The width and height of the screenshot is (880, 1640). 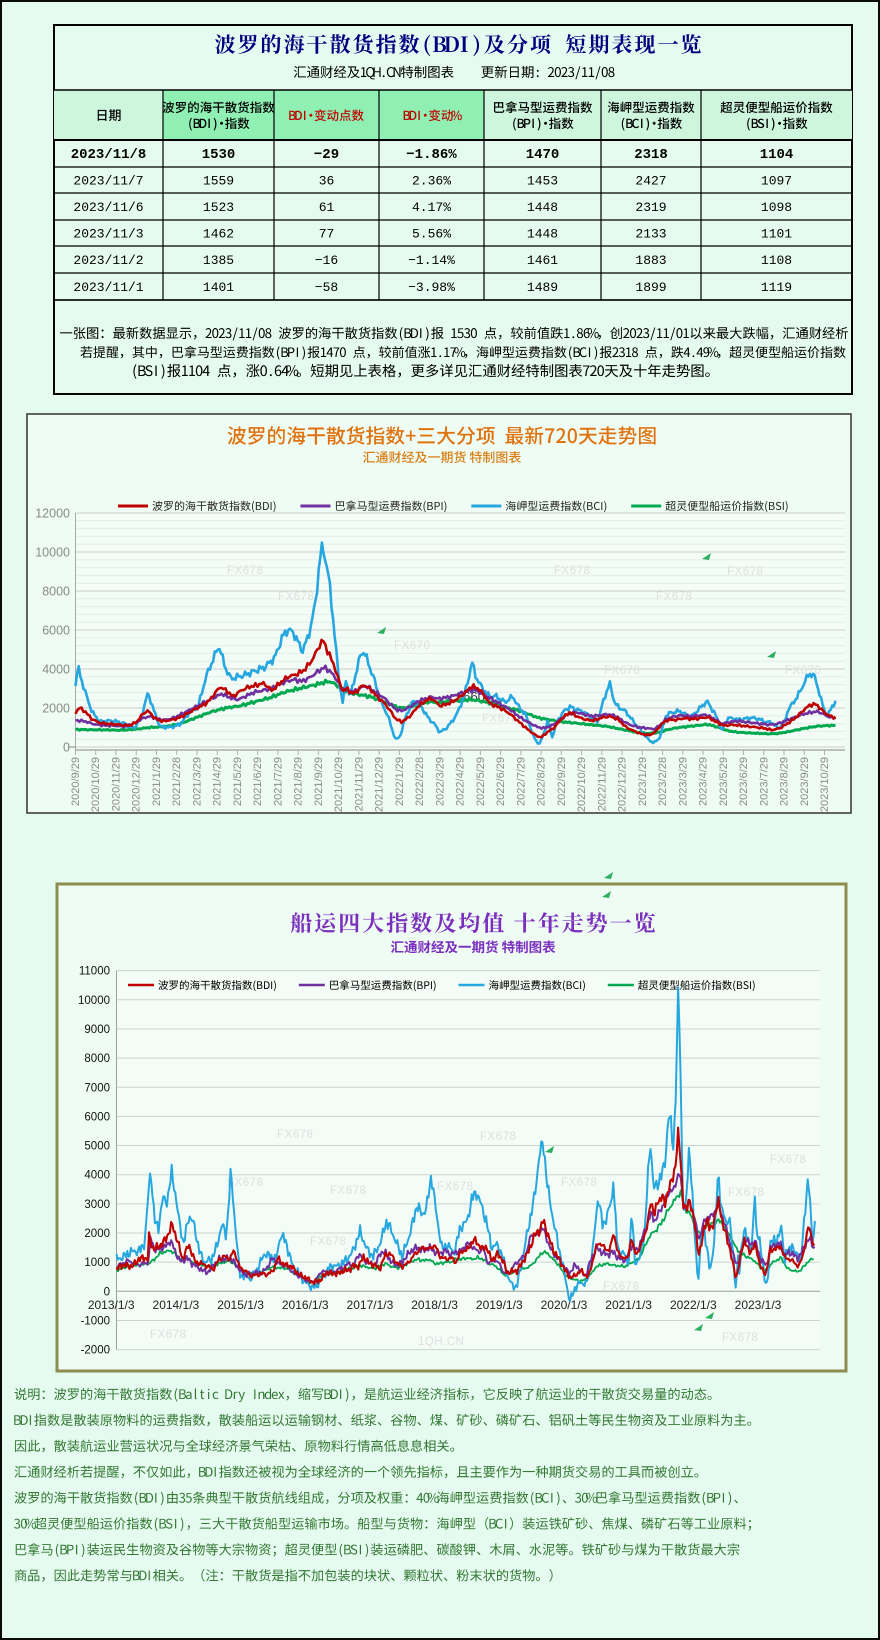 What do you see at coordinates (327, 234) in the screenshot?
I see `svg-text: 77` at bounding box center [327, 234].